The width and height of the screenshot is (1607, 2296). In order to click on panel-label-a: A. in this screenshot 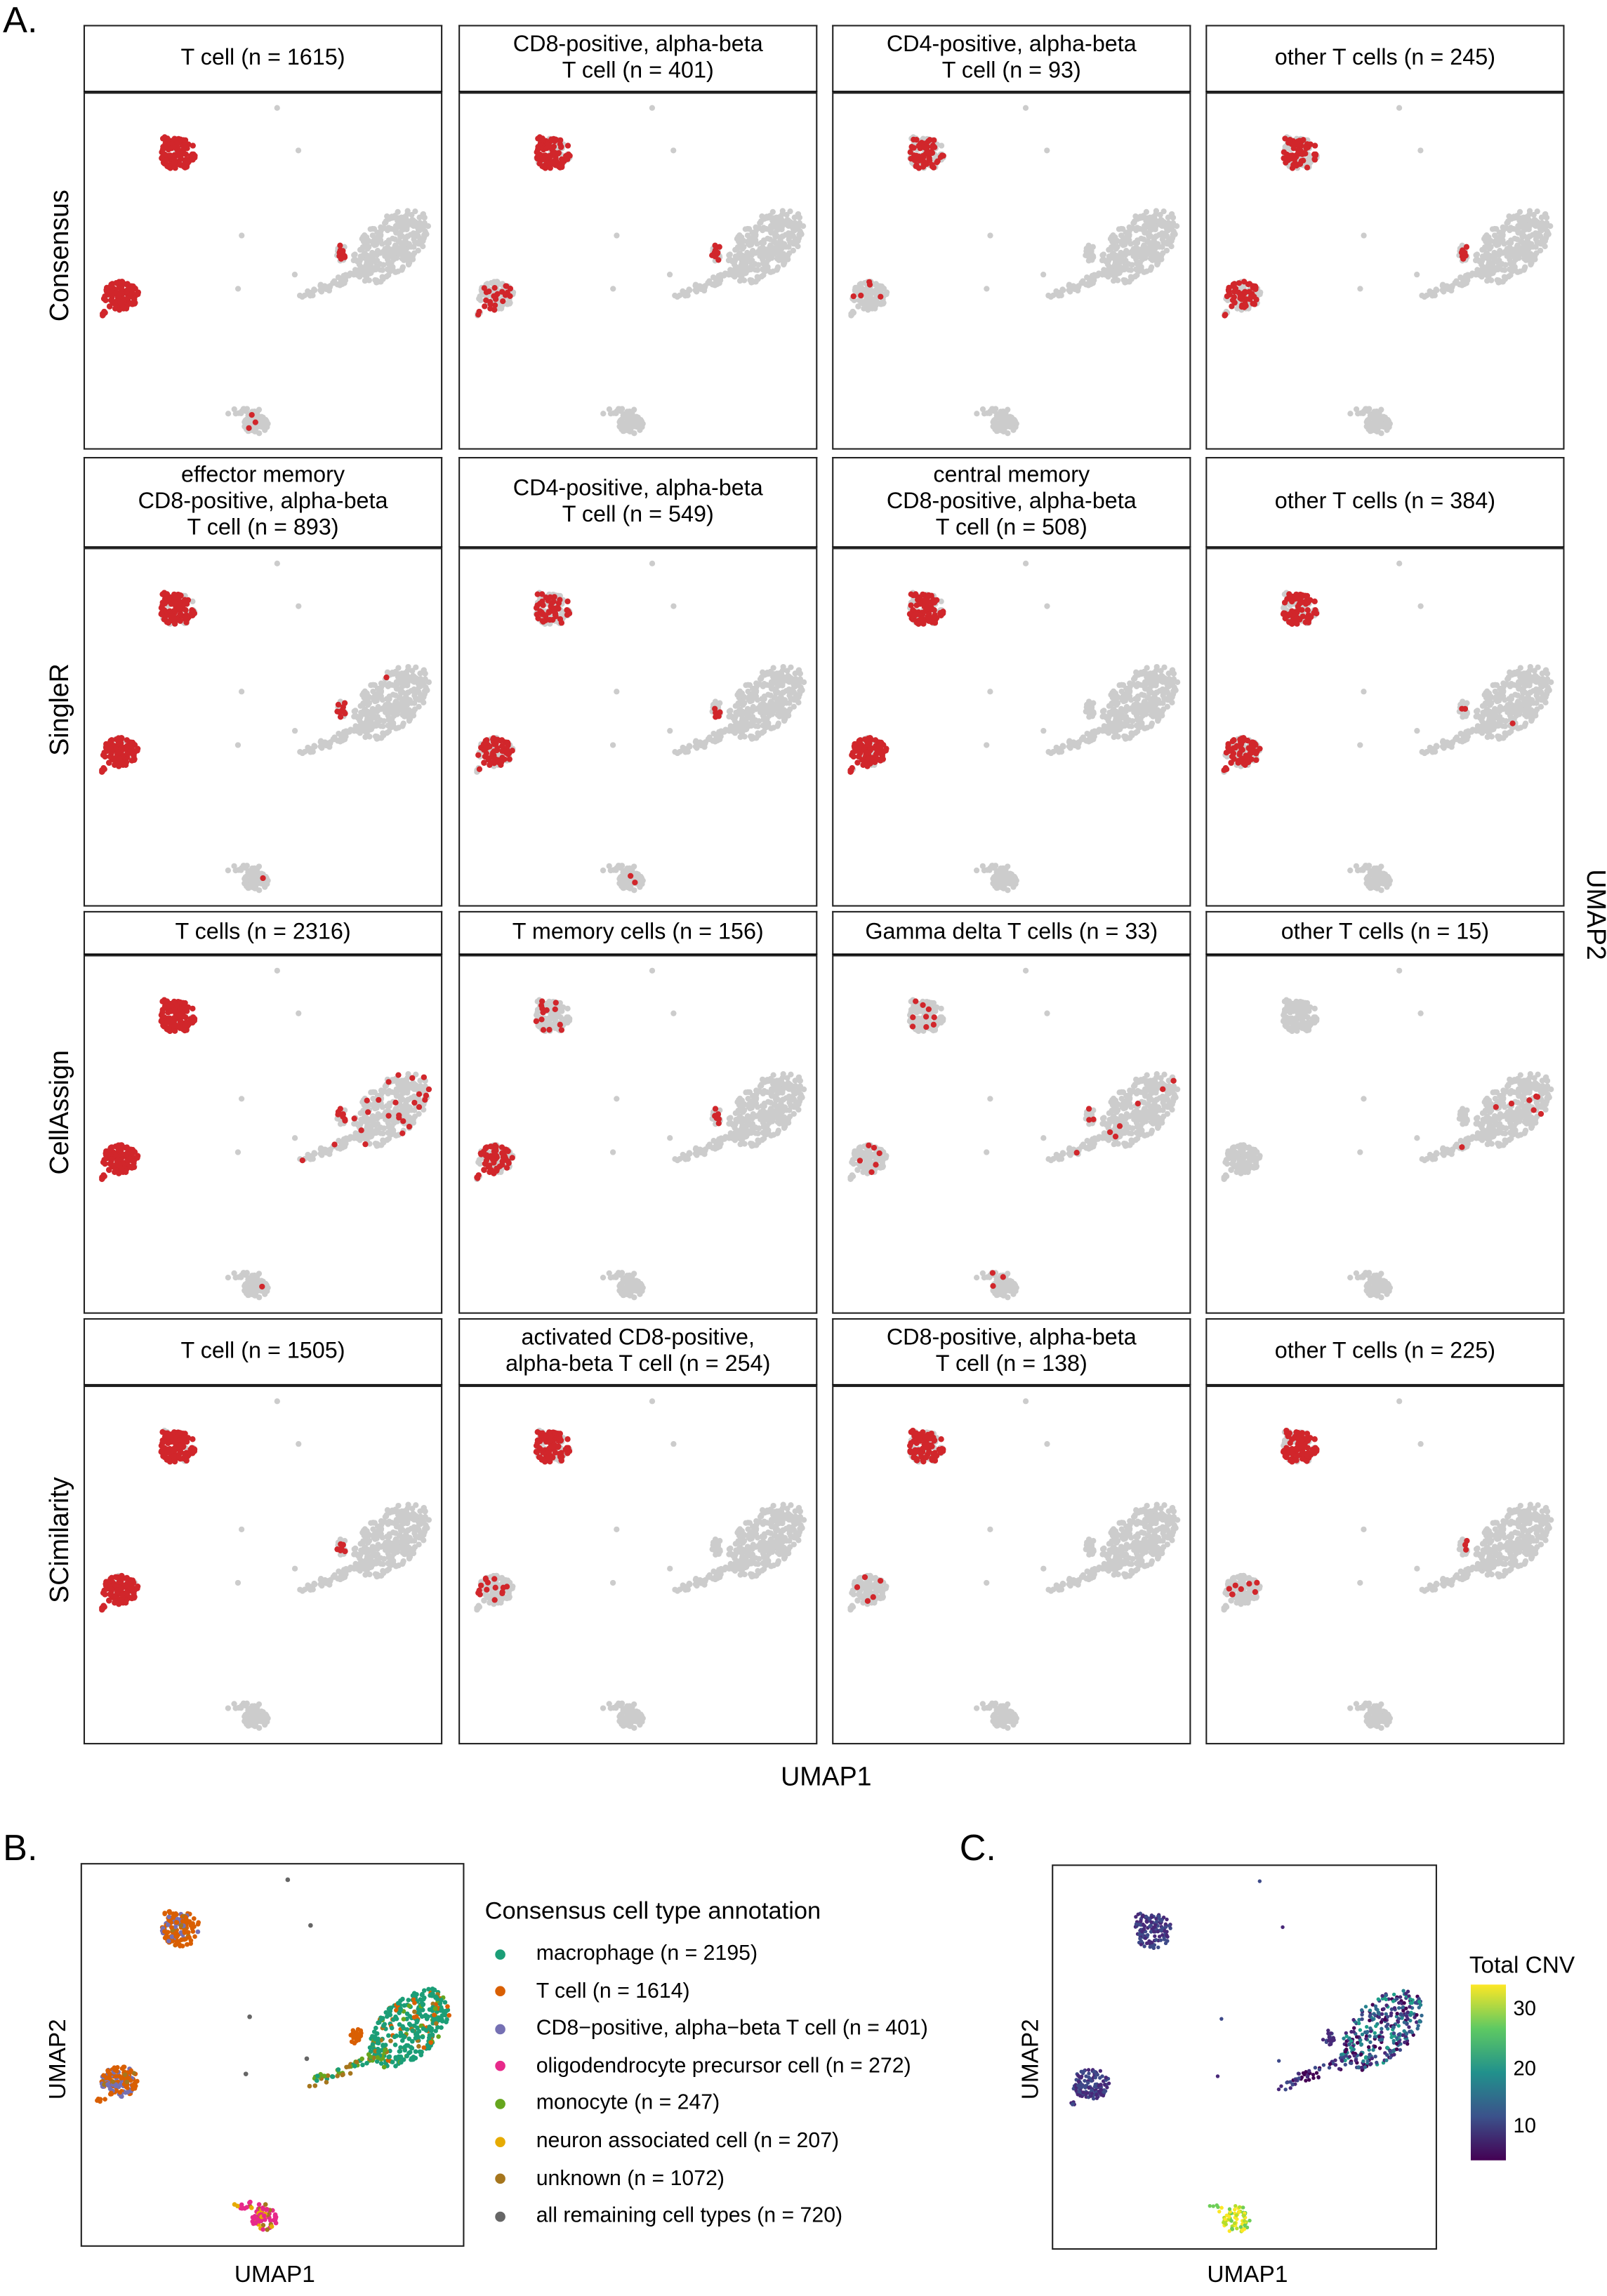, I will do `click(20, 20)`.